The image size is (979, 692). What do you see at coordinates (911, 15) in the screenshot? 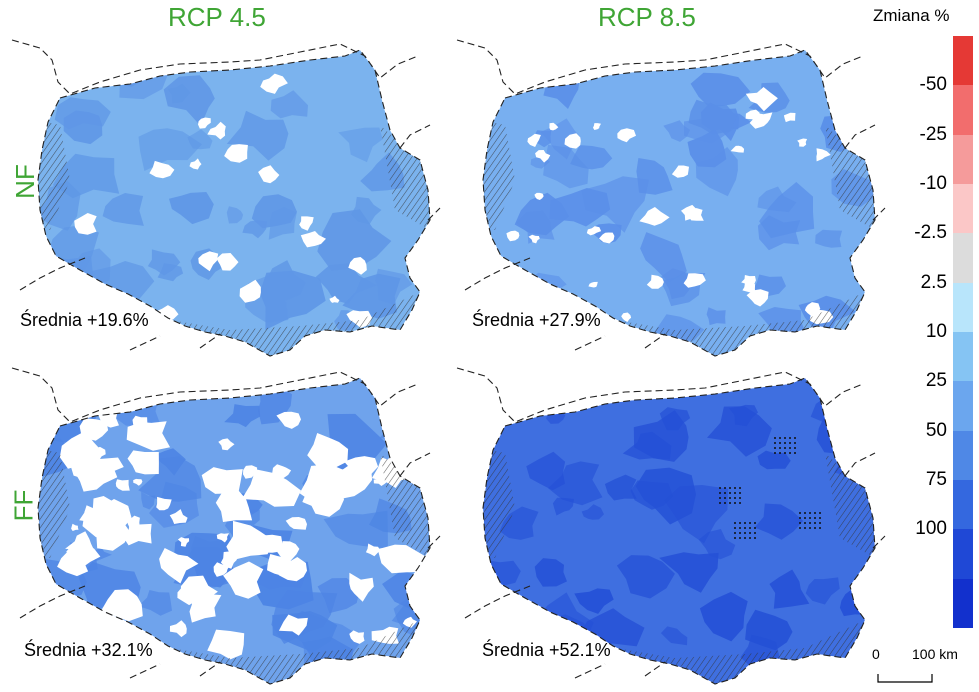
I see `legend-title: Zmiana %` at bounding box center [911, 15].